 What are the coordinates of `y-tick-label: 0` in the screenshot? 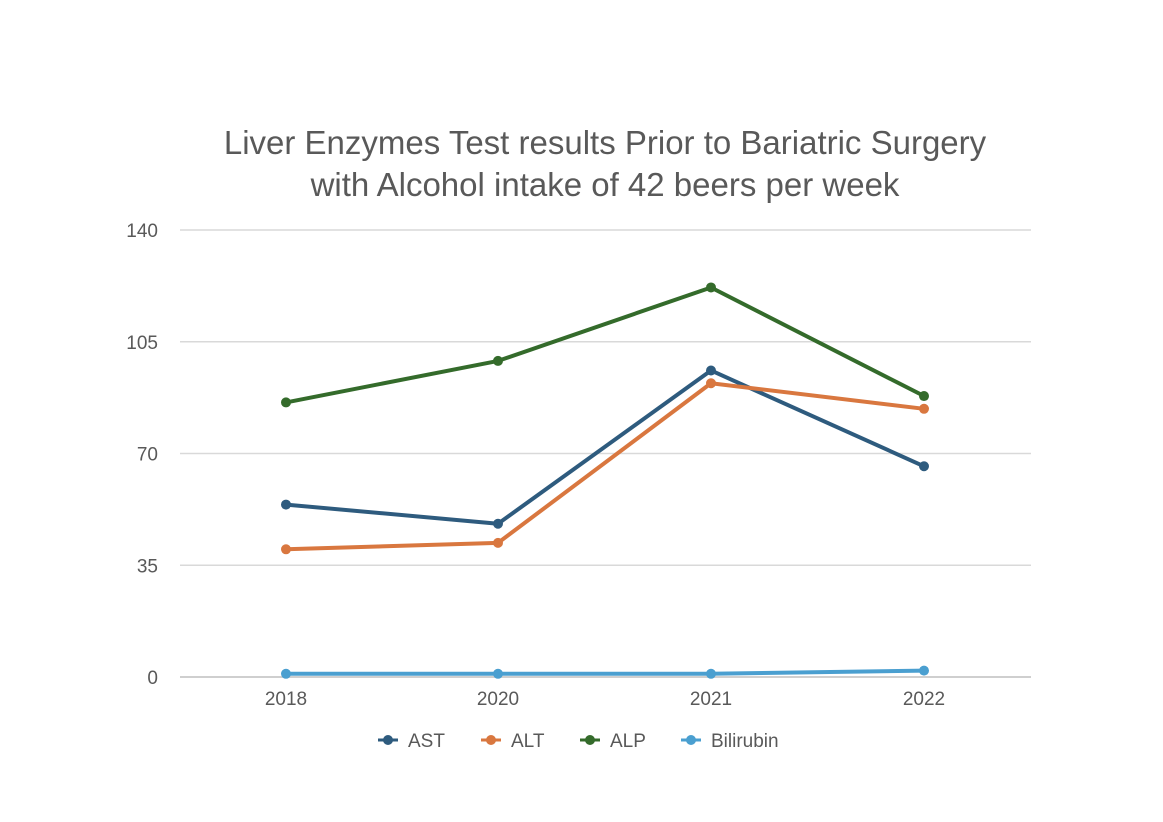 It's located at (152, 678).